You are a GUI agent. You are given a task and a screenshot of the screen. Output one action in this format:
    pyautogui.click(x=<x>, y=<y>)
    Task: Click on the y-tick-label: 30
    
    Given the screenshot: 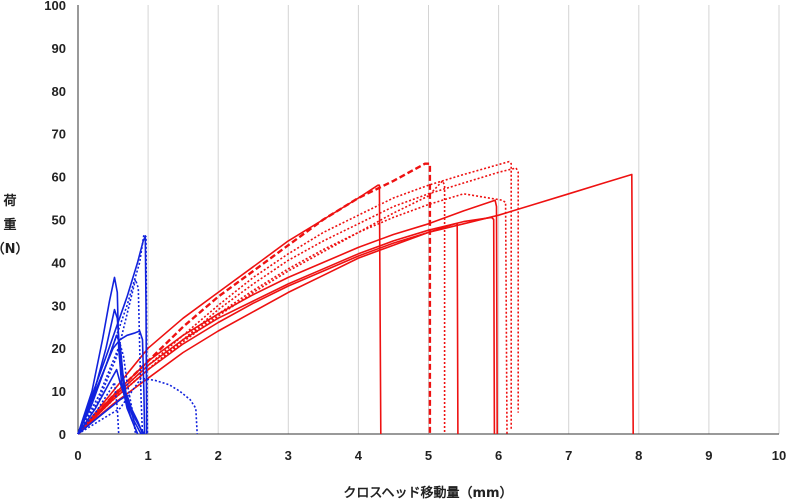 What is the action you would take?
    pyautogui.click(x=59, y=305)
    